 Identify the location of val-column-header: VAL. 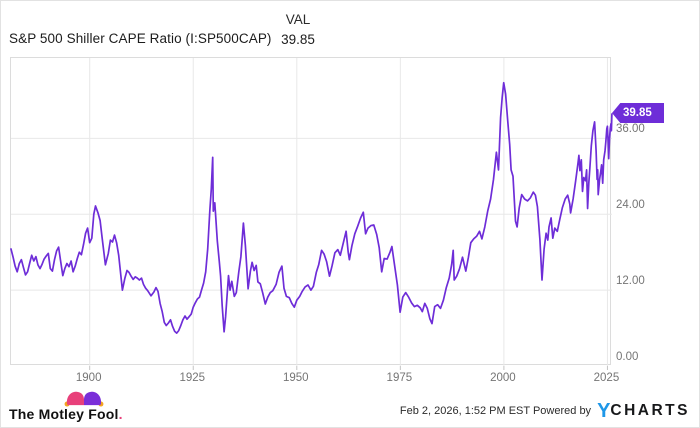
(298, 19).